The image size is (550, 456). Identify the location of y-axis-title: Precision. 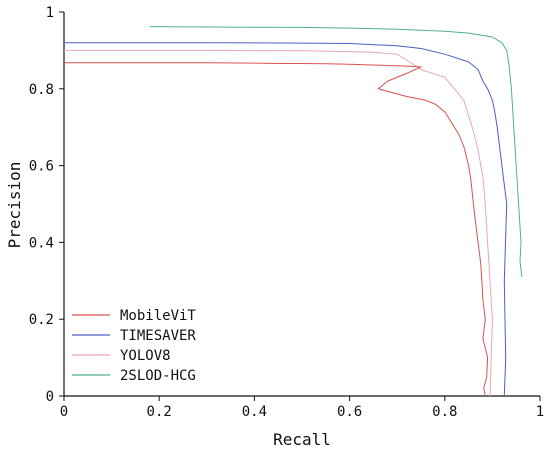
(14, 205).